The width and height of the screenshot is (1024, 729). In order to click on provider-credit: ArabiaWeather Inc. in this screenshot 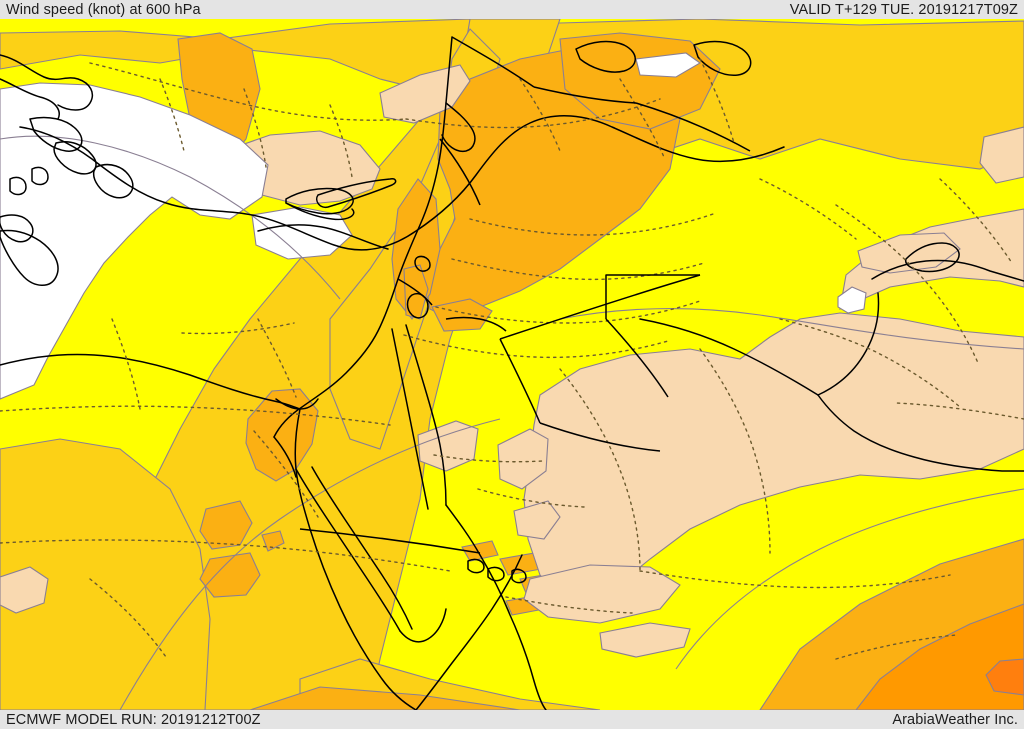, I will do `click(955, 719)`.